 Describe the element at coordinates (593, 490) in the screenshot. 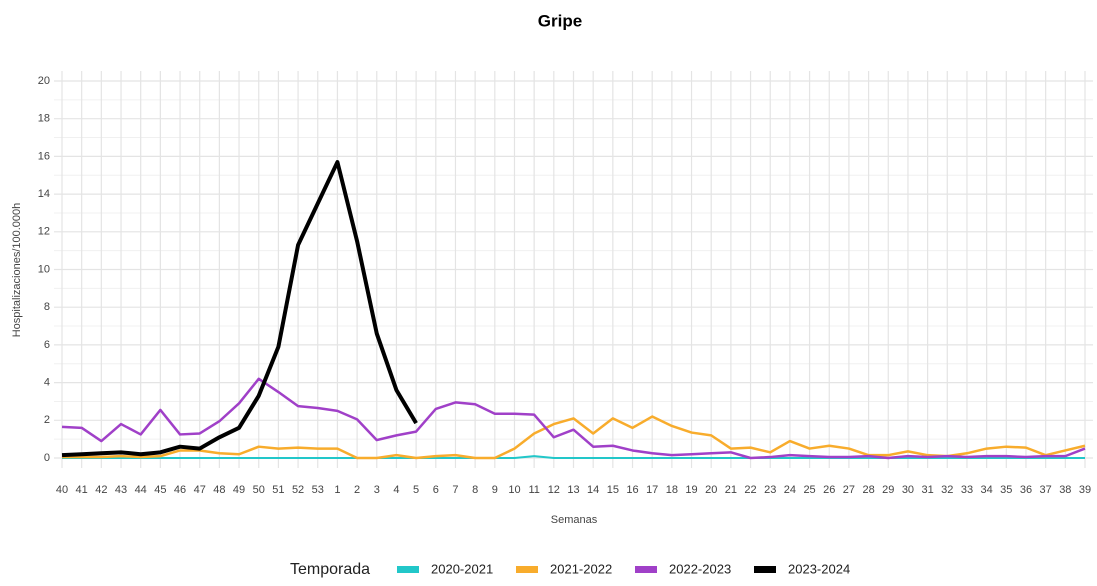

I see `x-tick-label: 14` at that location.